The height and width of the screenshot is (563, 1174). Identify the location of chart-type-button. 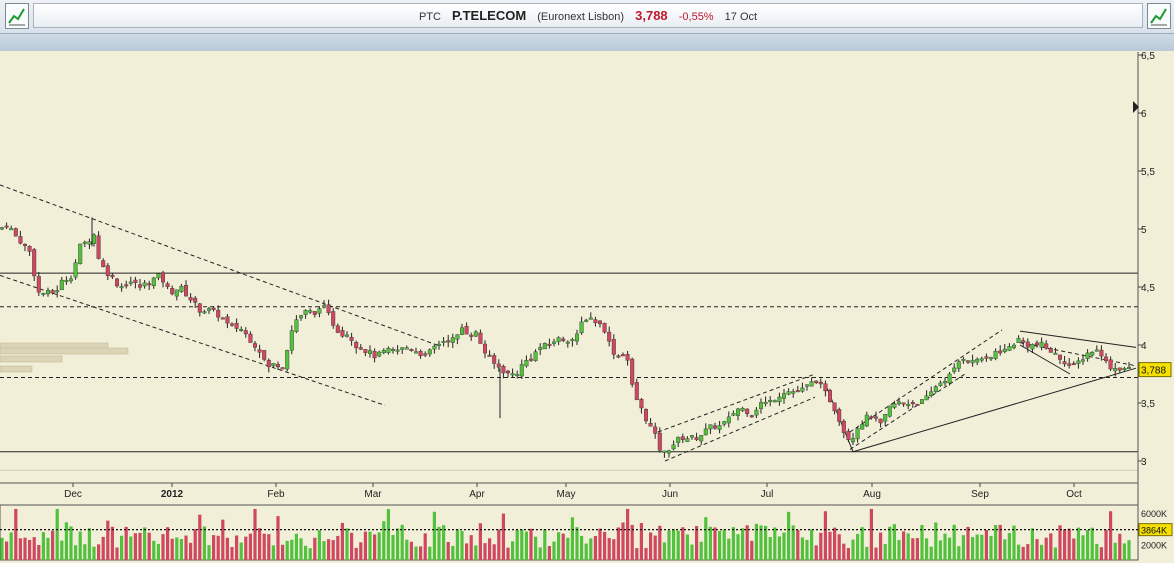
(17, 16).